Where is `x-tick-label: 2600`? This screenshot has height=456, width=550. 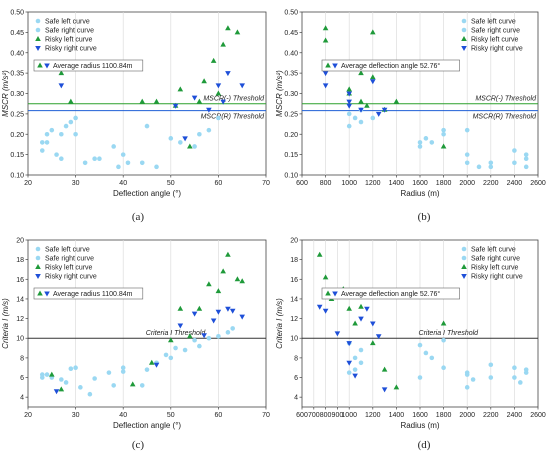 x-tick-label: 2600 is located at coordinates (538, 415).